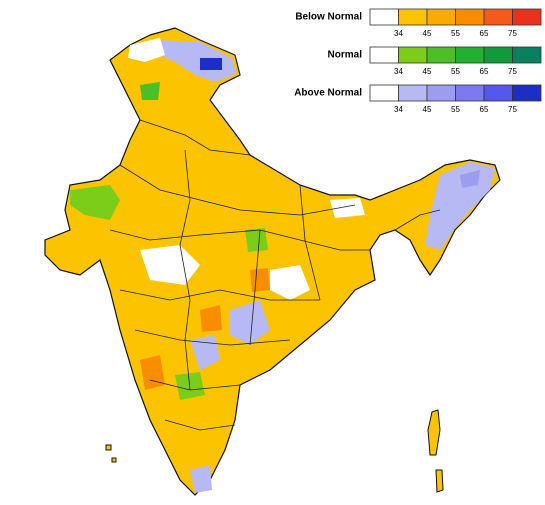 The image size is (545, 505). What do you see at coordinates (328, 93) in the screenshot?
I see `legend-label: Above Normal` at bounding box center [328, 93].